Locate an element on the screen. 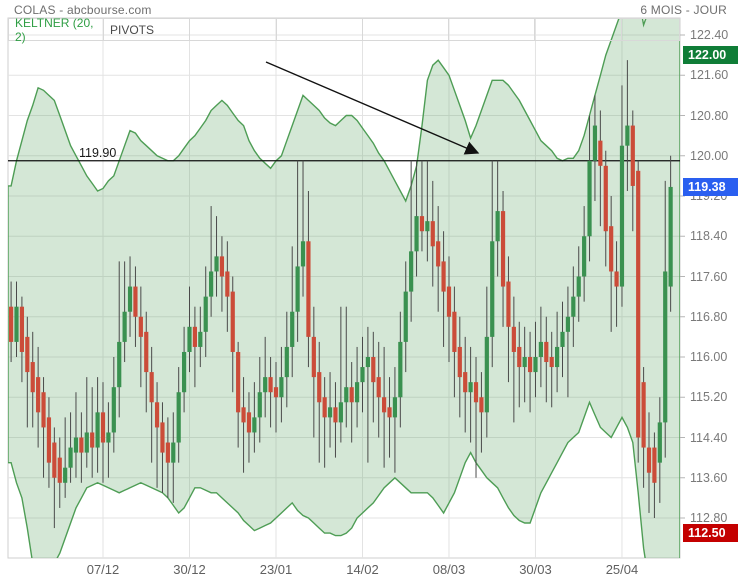 This screenshot has height=580, width=739. x-axis-label: 30/12 is located at coordinates (189, 569).